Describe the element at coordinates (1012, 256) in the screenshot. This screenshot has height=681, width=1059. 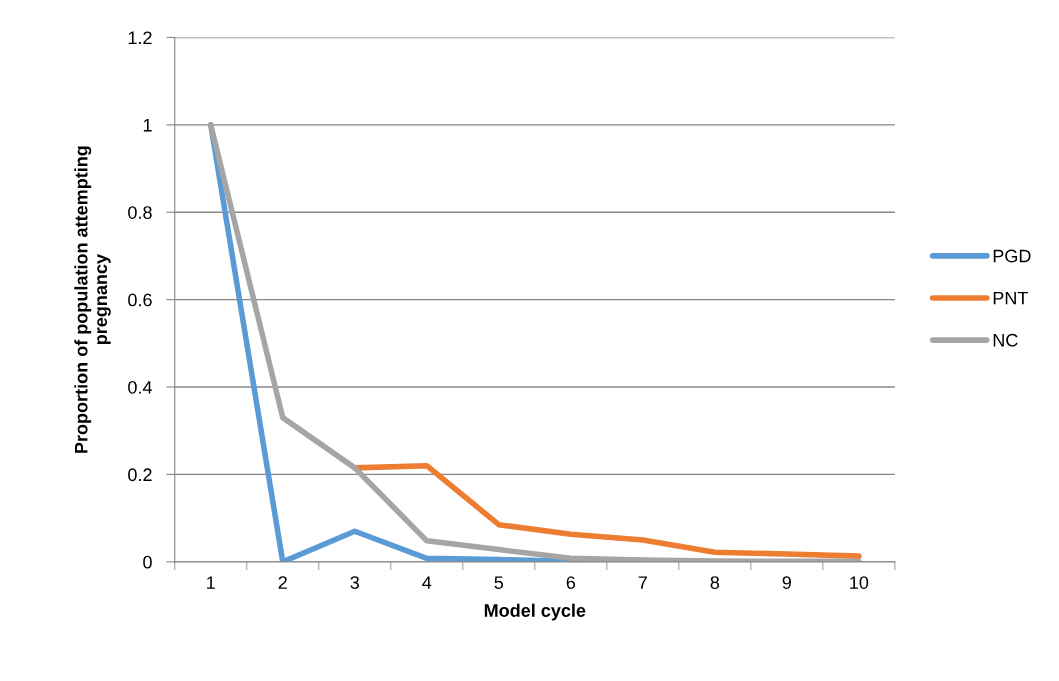
I see `legend-label: PGD` at that location.